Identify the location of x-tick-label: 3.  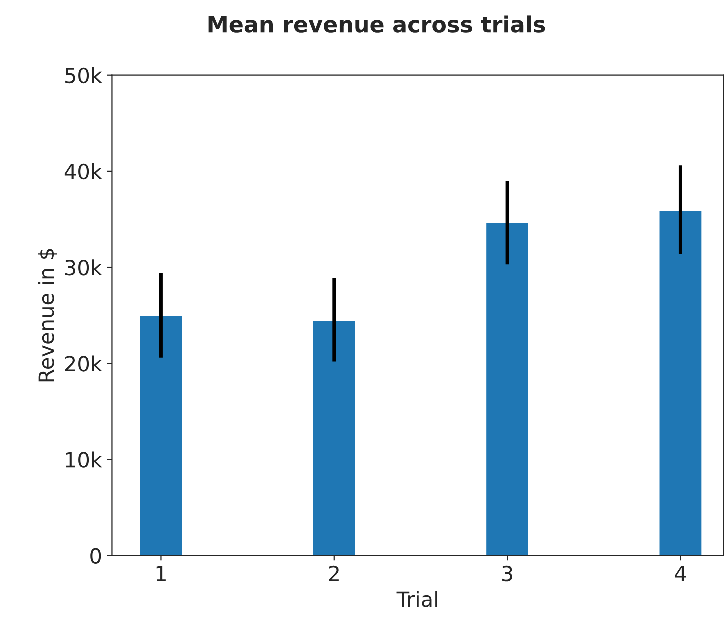
(507, 574).